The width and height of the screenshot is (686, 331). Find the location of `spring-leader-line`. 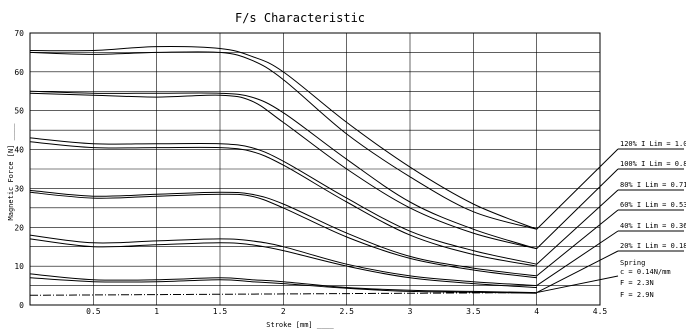

spring-leader-line is located at coordinates (577, 284).